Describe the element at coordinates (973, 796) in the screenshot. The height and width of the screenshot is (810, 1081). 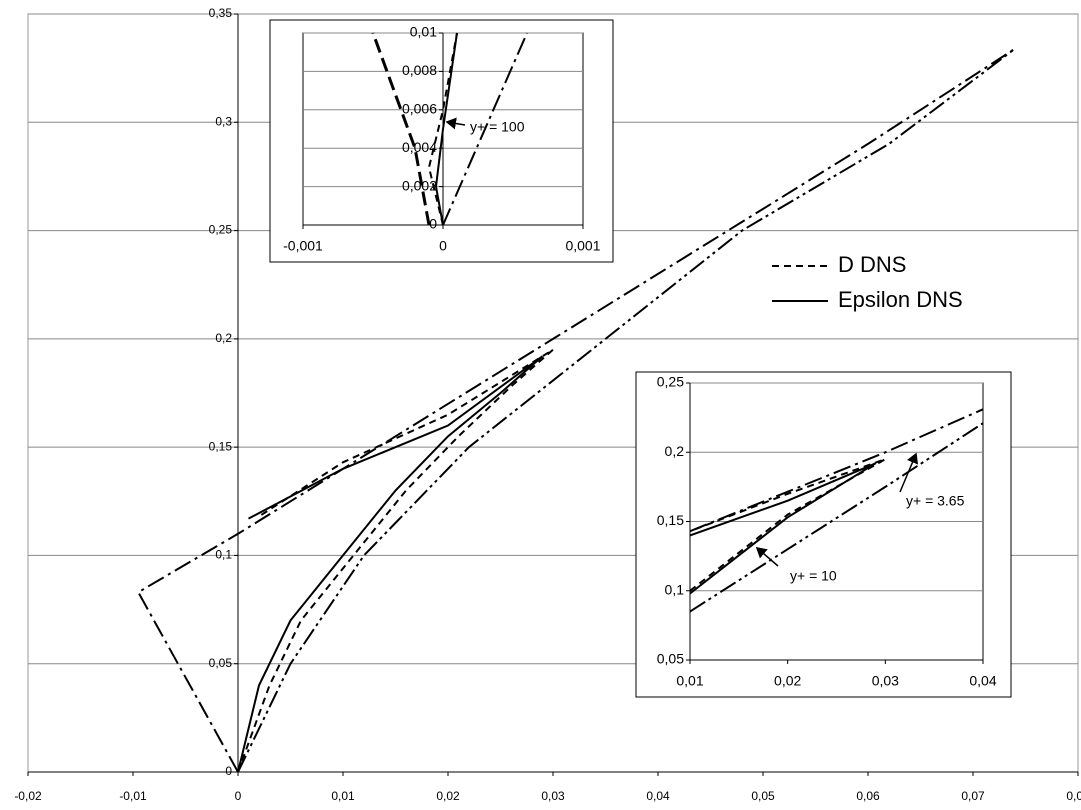
I see `x-tick-label: 0,07` at that location.